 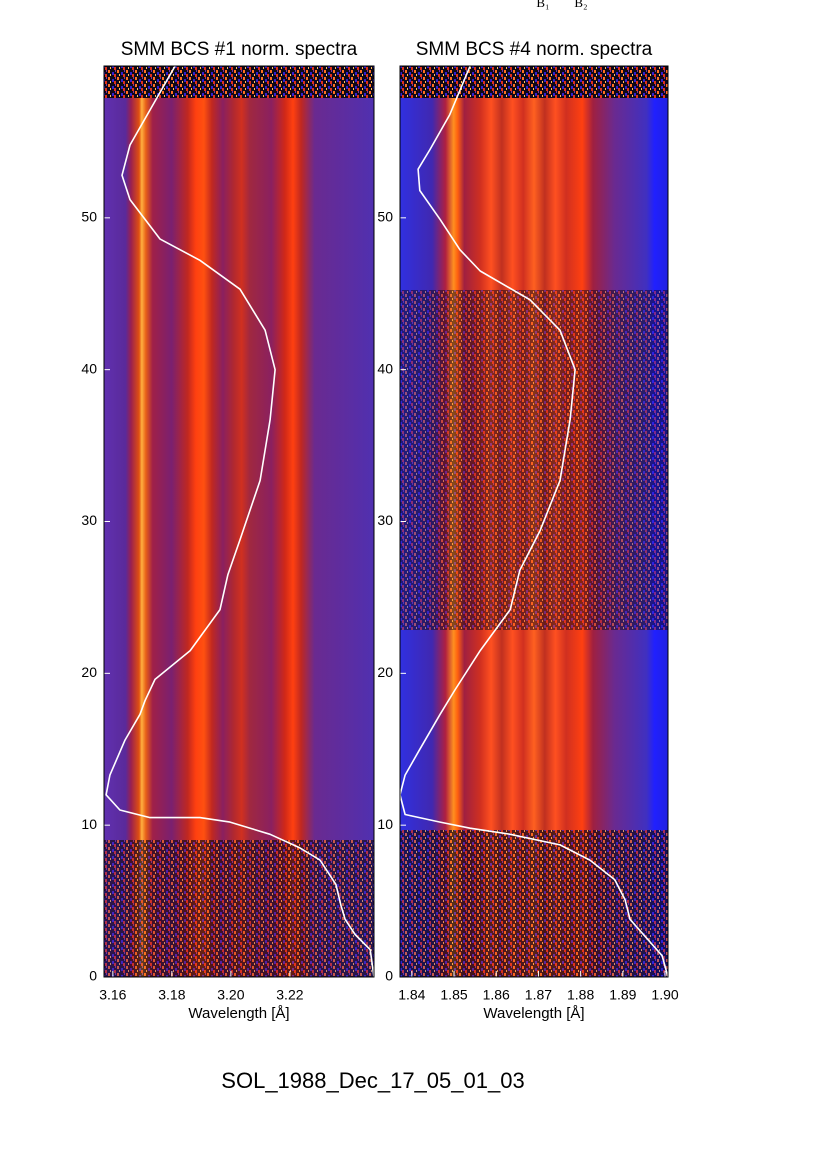 I want to click on caption: SOL_1988_Dec_17_05_01_03, so click(x=372, y=1080).